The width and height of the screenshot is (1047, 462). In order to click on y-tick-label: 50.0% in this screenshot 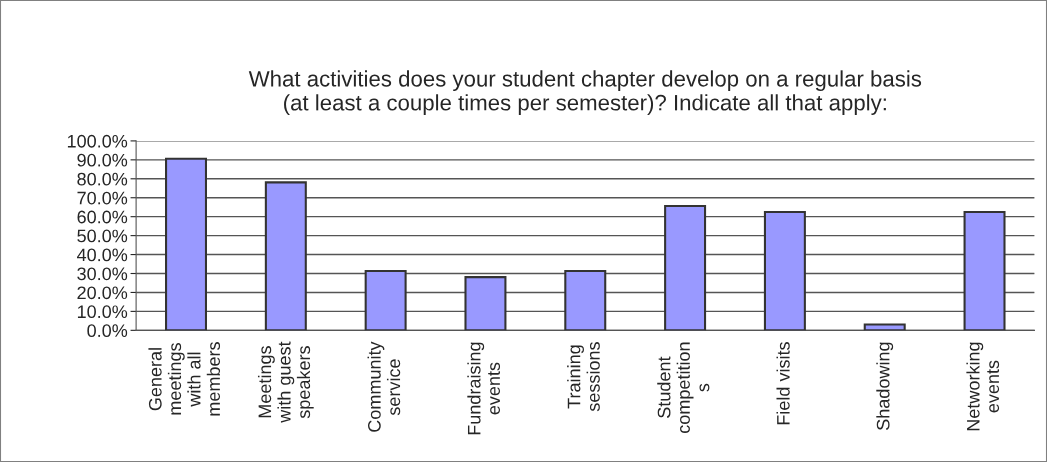, I will do `click(102, 236)`.